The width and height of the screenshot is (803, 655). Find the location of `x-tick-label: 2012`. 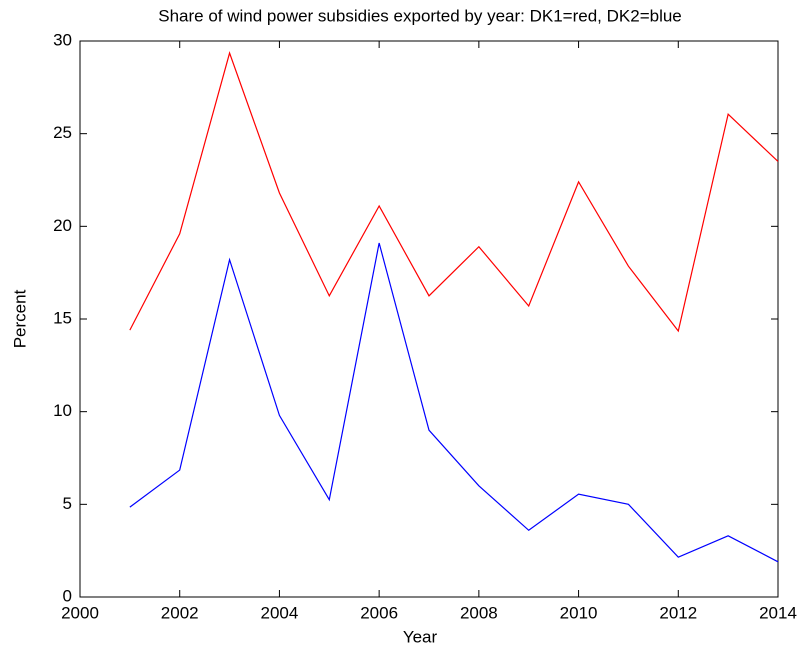

x-tick-label: 2012 is located at coordinates (678, 612).